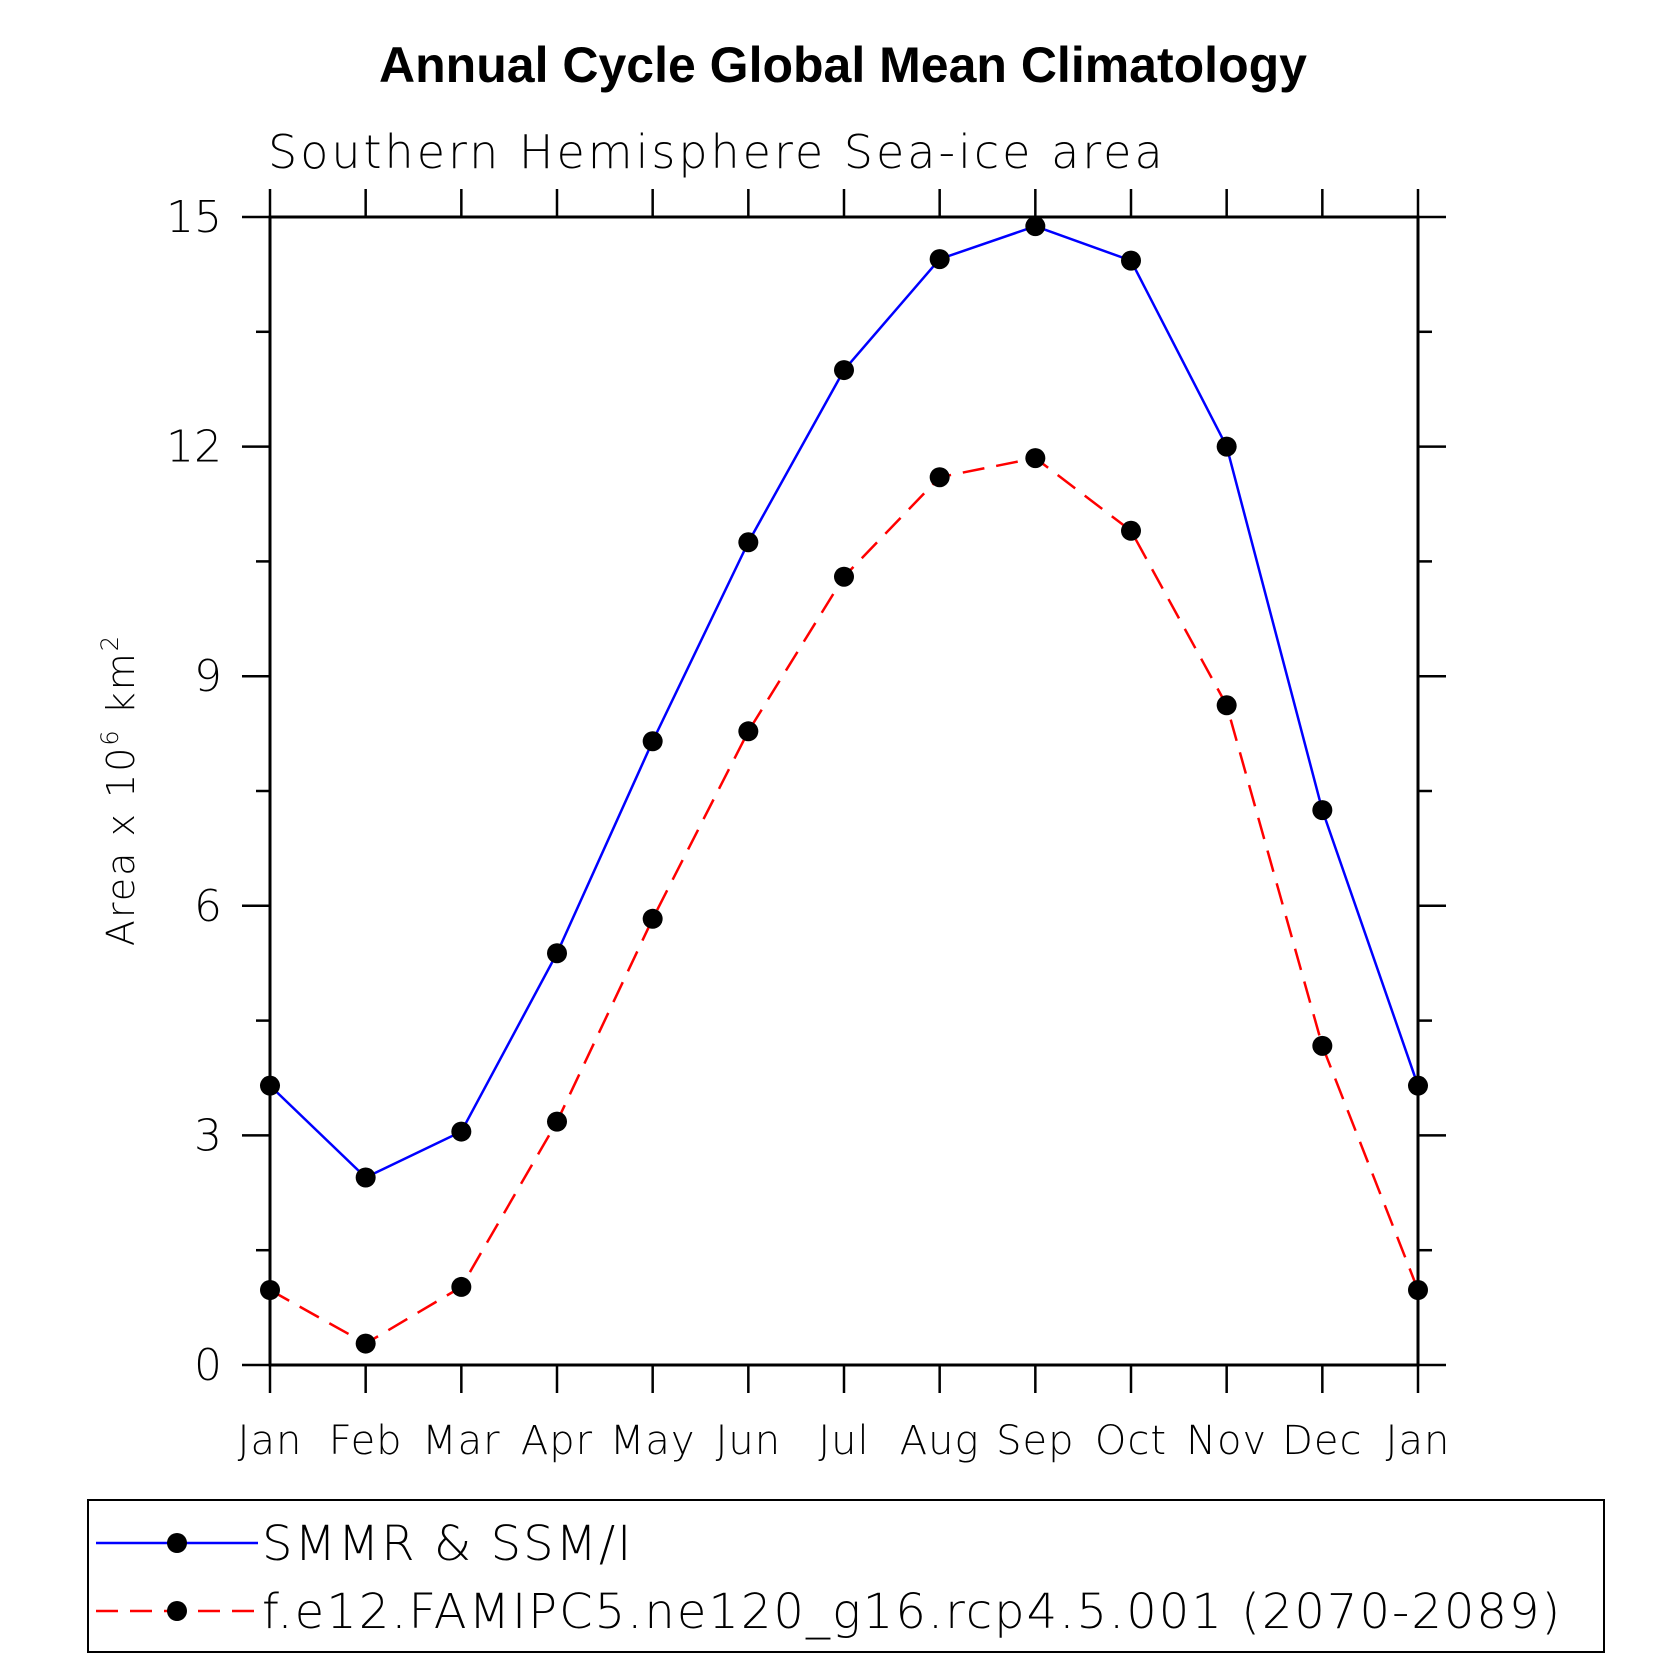 The width and height of the screenshot is (1674, 1674). What do you see at coordinates (843, 1441) in the screenshot?
I see `x-tick-label: Jul` at bounding box center [843, 1441].